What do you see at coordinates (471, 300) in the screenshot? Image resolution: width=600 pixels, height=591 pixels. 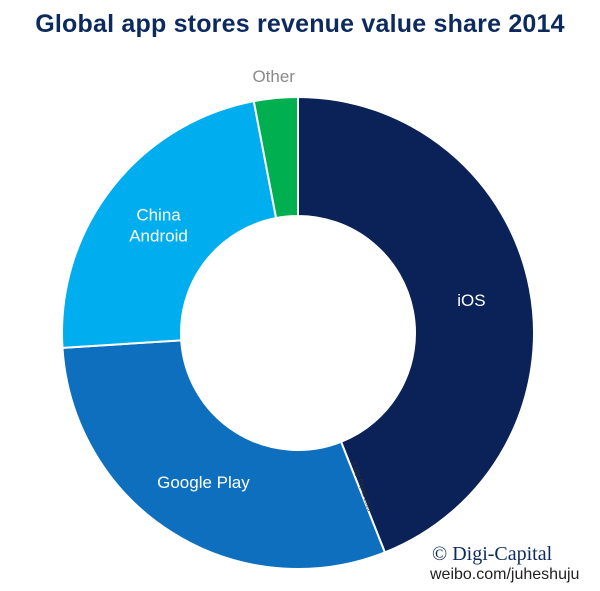 I see `label-ios: iOS` at bounding box center [471, 300].